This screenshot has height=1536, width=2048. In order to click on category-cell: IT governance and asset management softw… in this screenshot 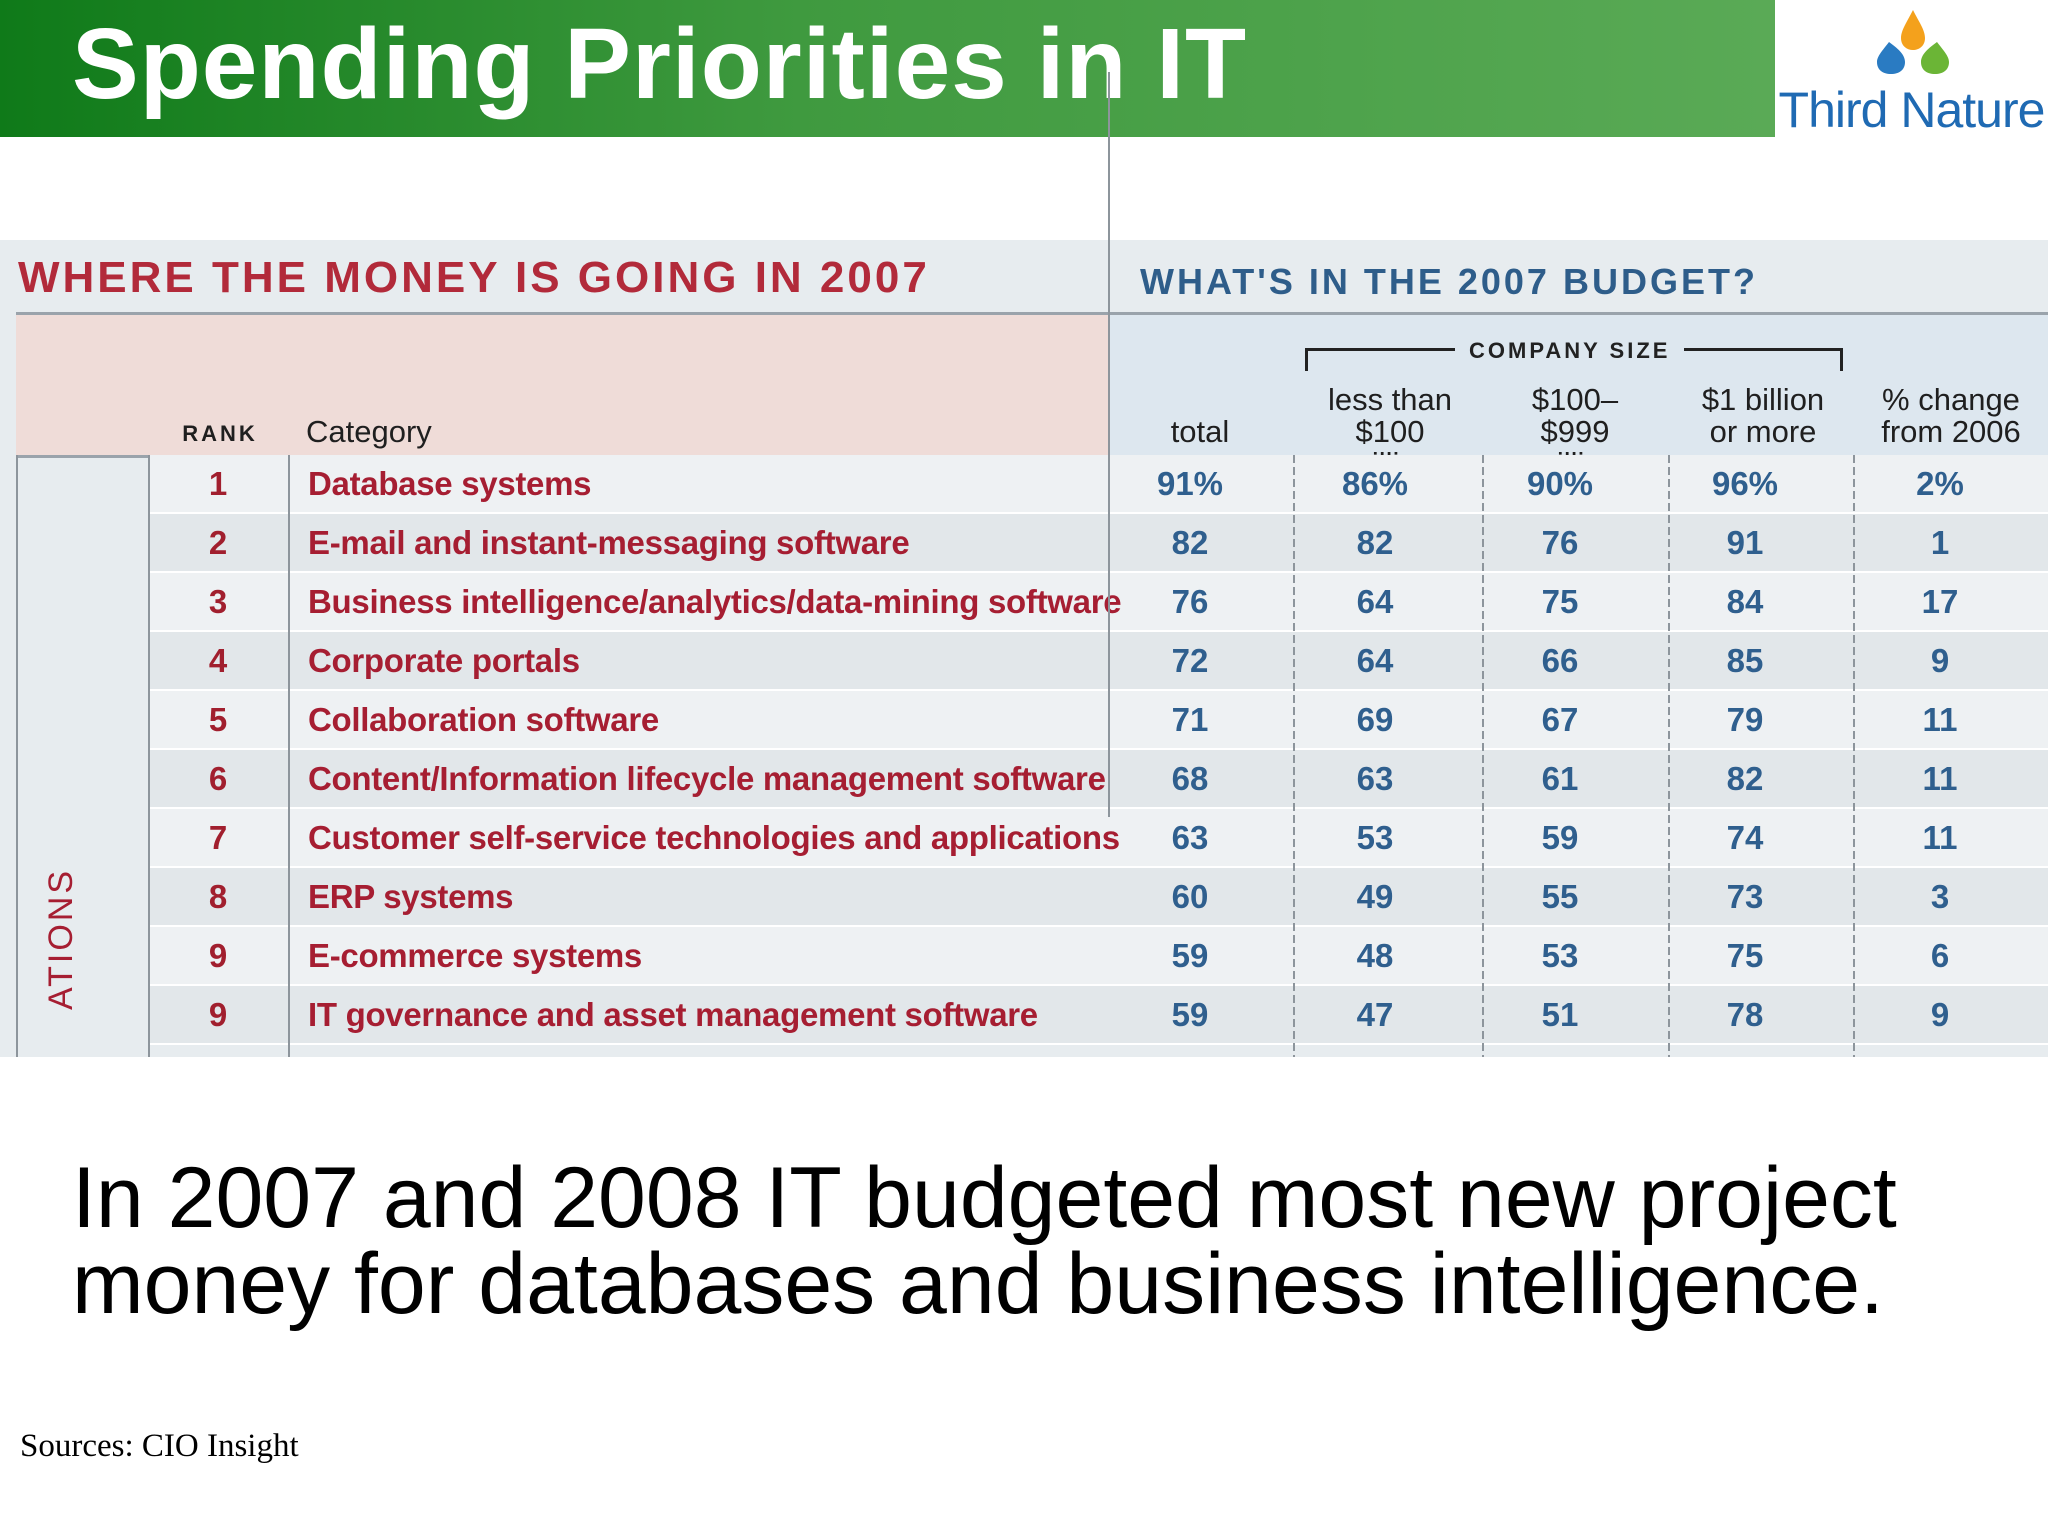, I will do `click(673, 1014)`.